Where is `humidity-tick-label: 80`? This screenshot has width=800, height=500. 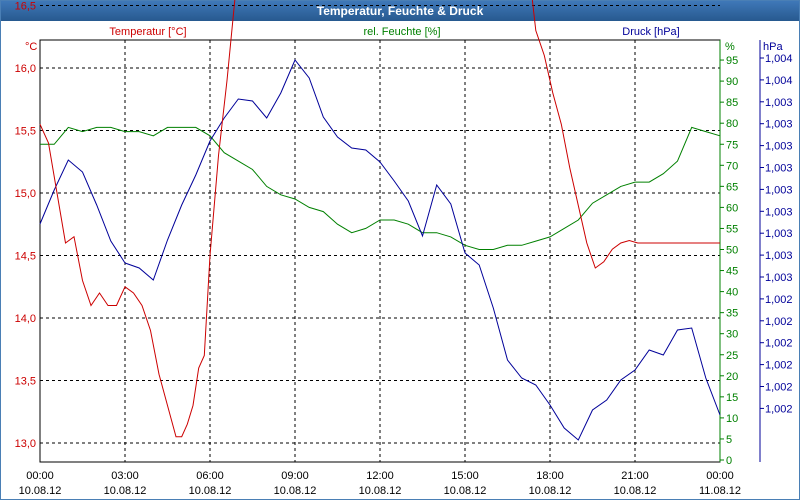
humidity-tick-label: 80 is located at coordinates (732, 124).